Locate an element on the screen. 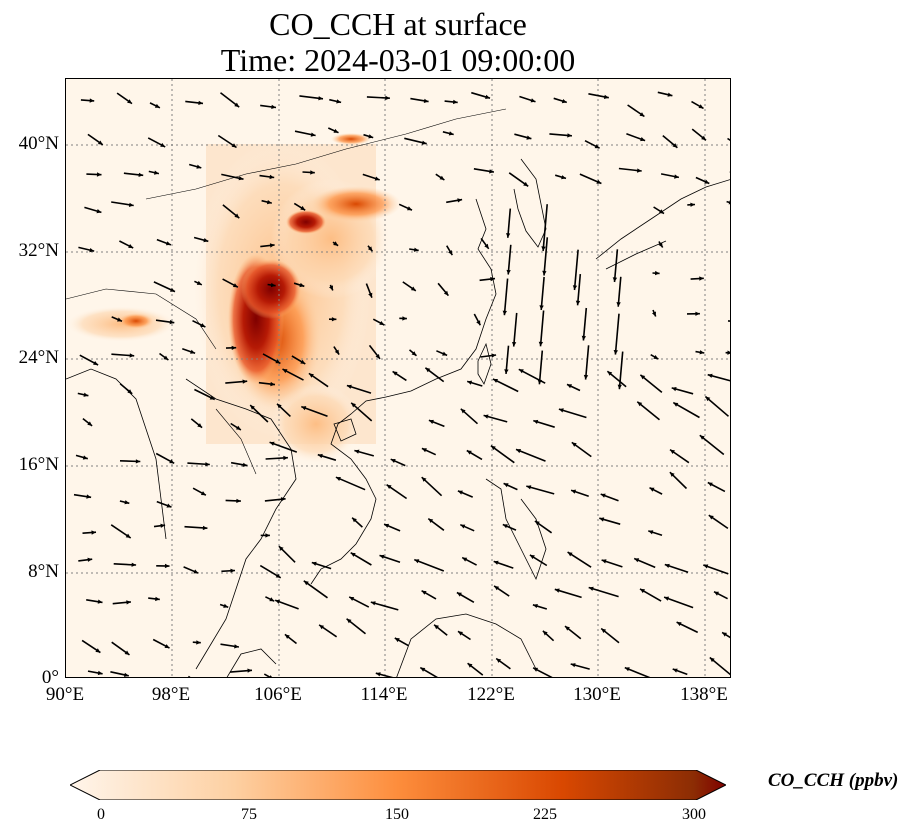 Image resolution: width=921 pixels, height=836 pixels. colorbar-tick-150: 150 is located at coordinates (397, 814).